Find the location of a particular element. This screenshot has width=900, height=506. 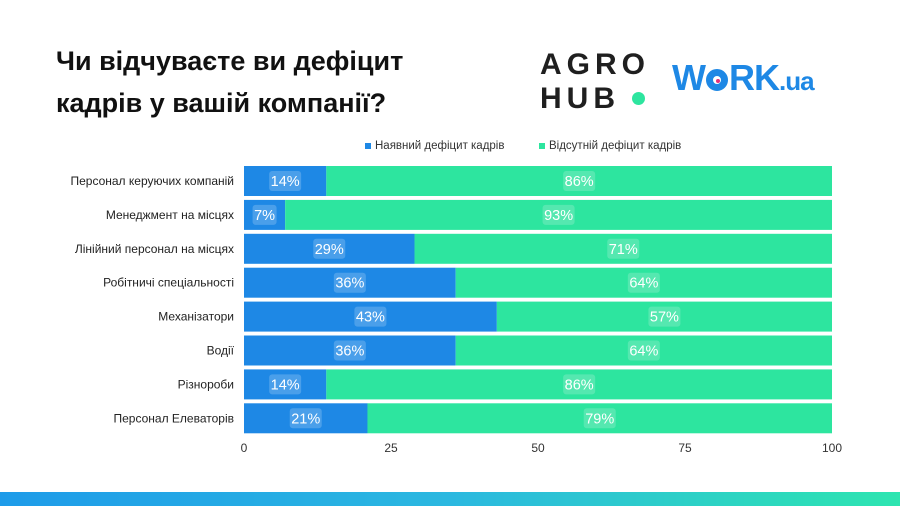

data-label: 29% is located at coordinates (329, 250).